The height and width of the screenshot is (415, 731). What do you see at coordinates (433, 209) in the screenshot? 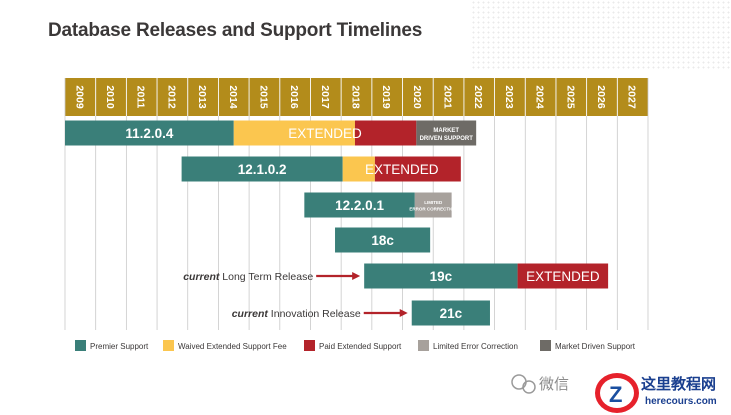
I see `segment-label-line: ERROR CORRECTION` at bounding box center [433, 209].